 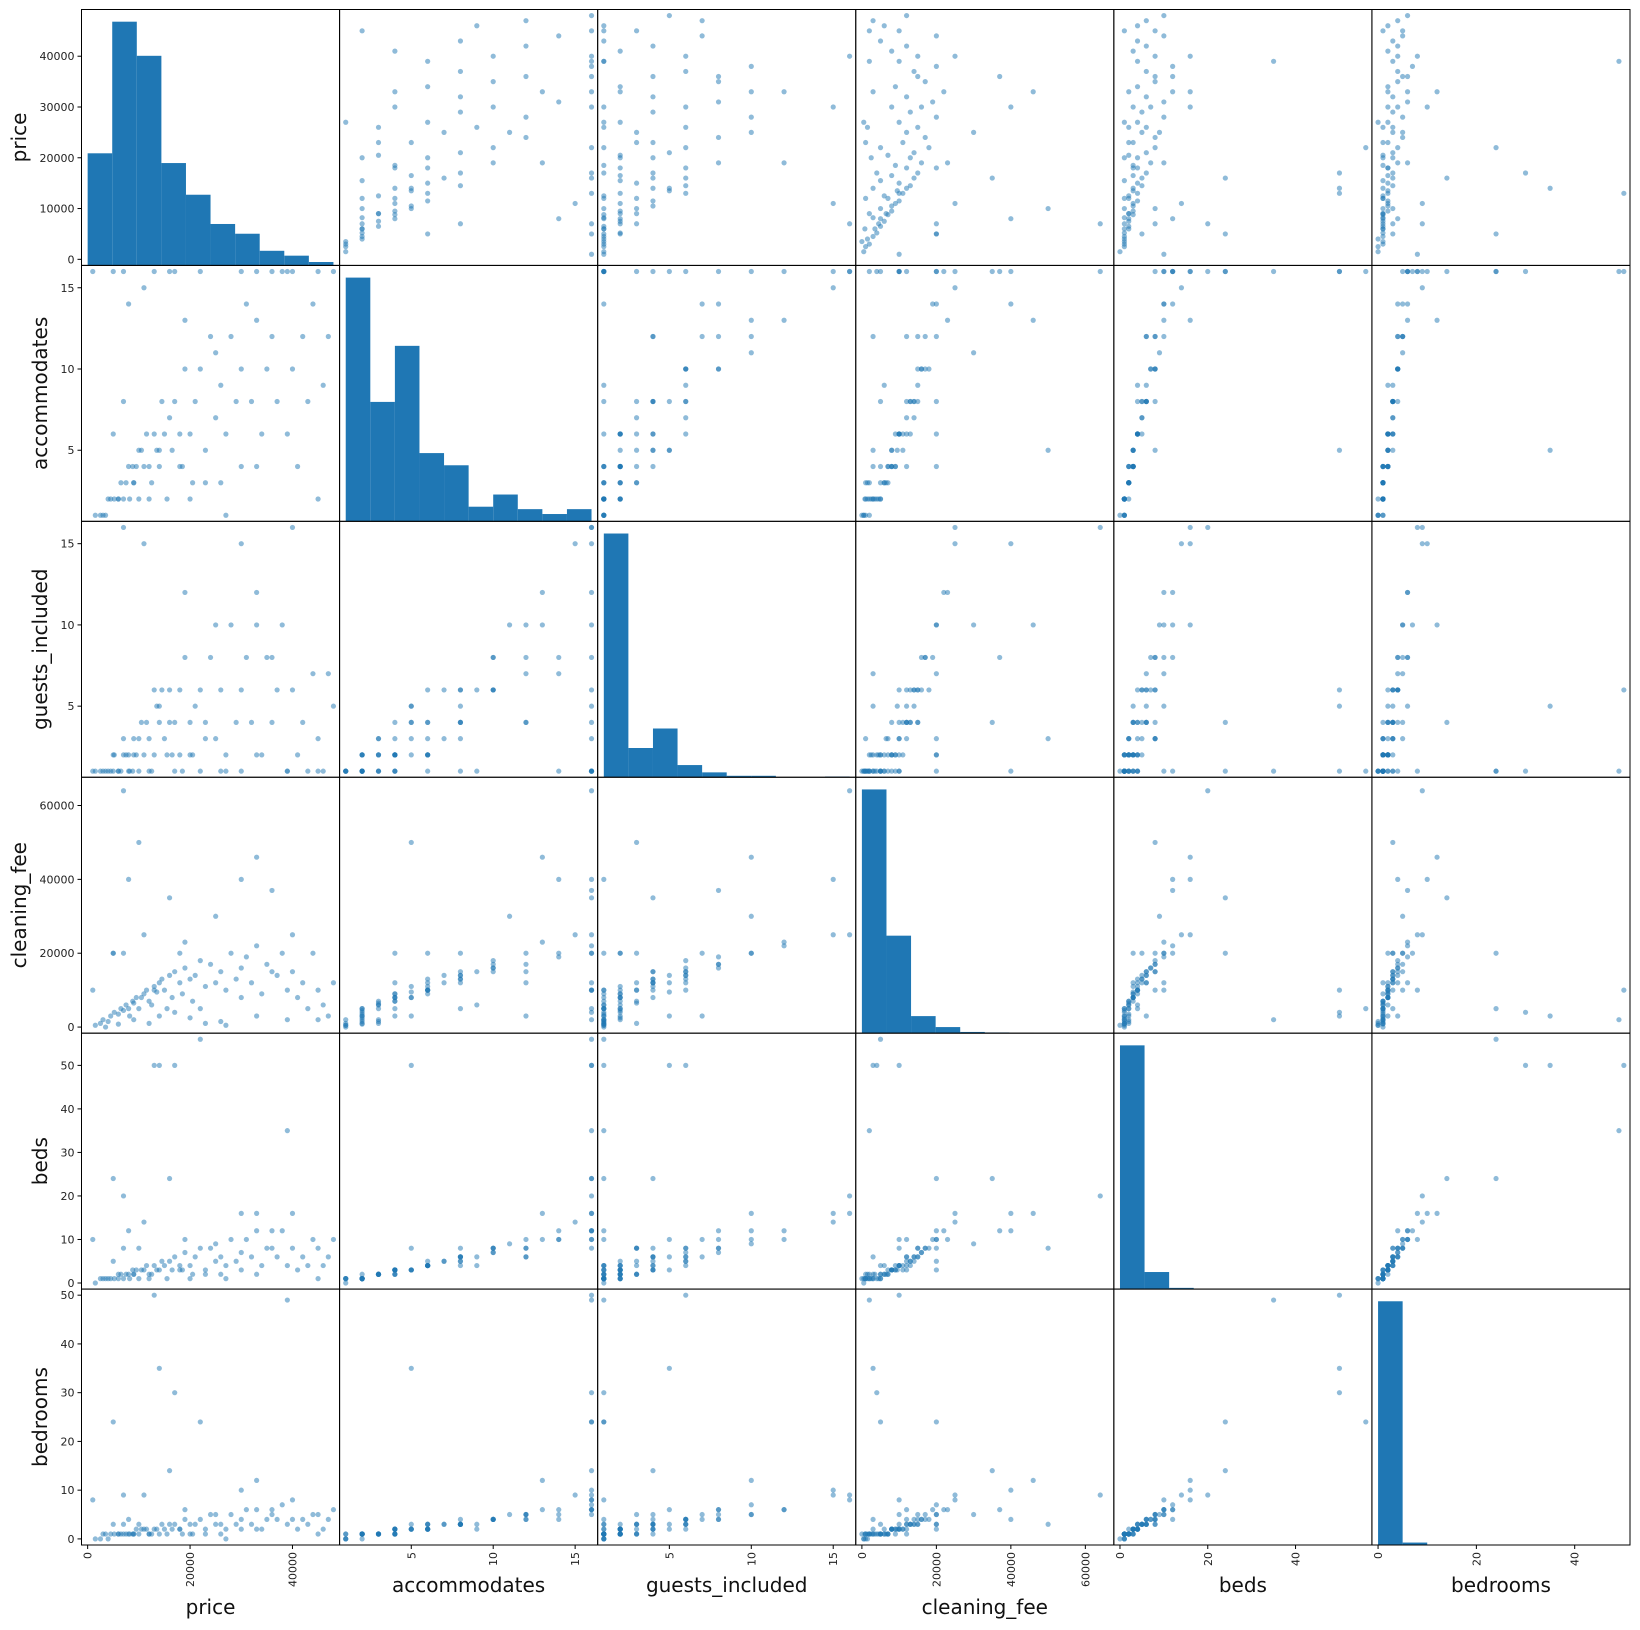 I want to click on cell-bedrooms-vs-bedrooms, so click(x=1403, y=1423).